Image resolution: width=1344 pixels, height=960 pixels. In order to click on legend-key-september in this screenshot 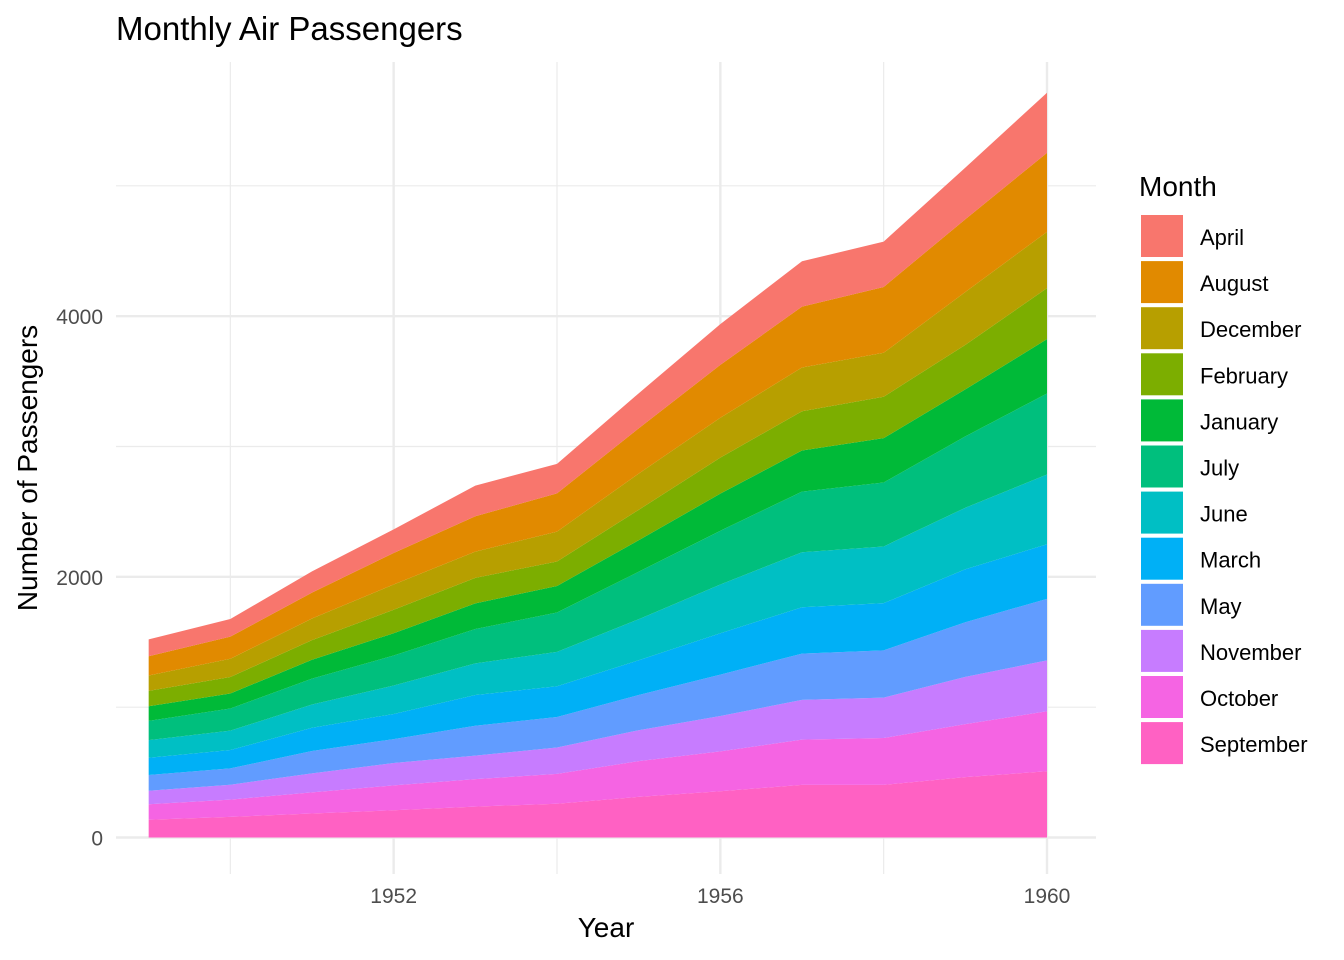, I will do `click(1162, 743)`.